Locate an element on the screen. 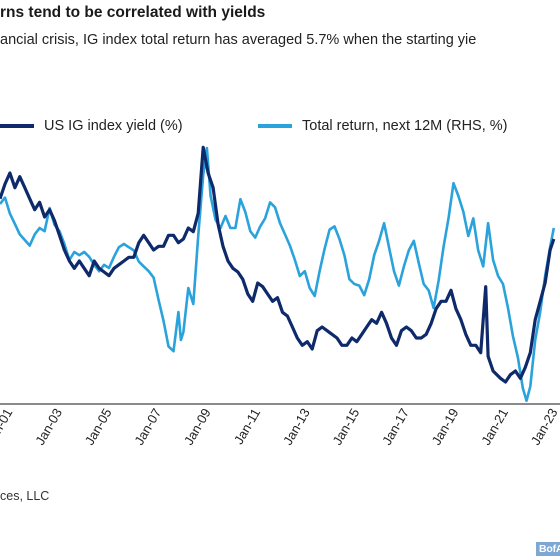 The height and width of the screenshot is (560, 560). legend-swatch-return is located at coordinates (275, 126).